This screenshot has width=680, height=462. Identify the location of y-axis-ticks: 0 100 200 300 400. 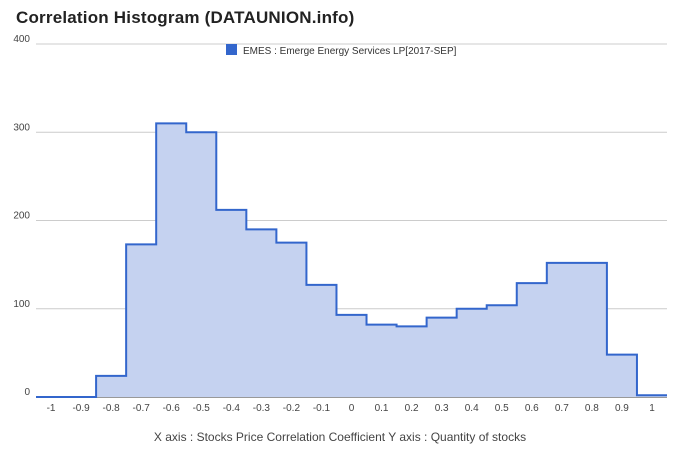
(21, 216).